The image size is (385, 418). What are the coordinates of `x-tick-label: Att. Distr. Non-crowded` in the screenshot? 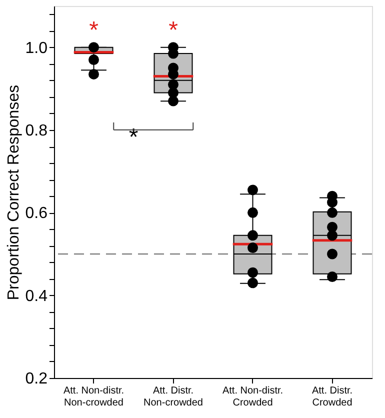 It's located at (173, 397).